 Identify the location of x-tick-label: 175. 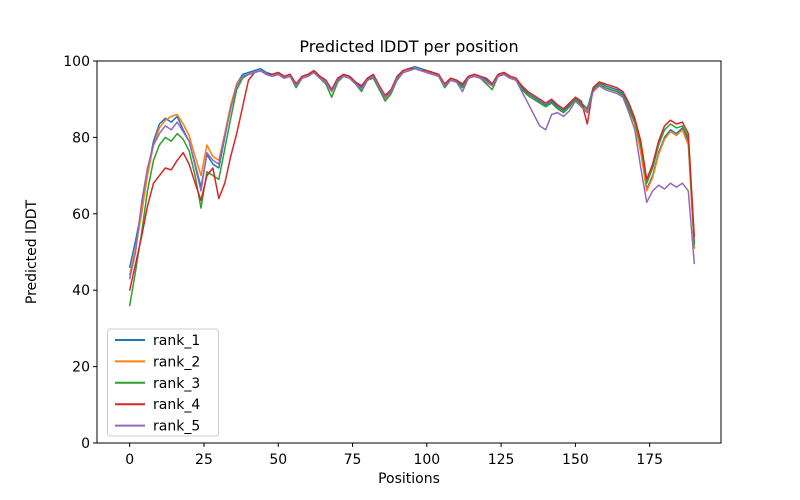
(649, 460).